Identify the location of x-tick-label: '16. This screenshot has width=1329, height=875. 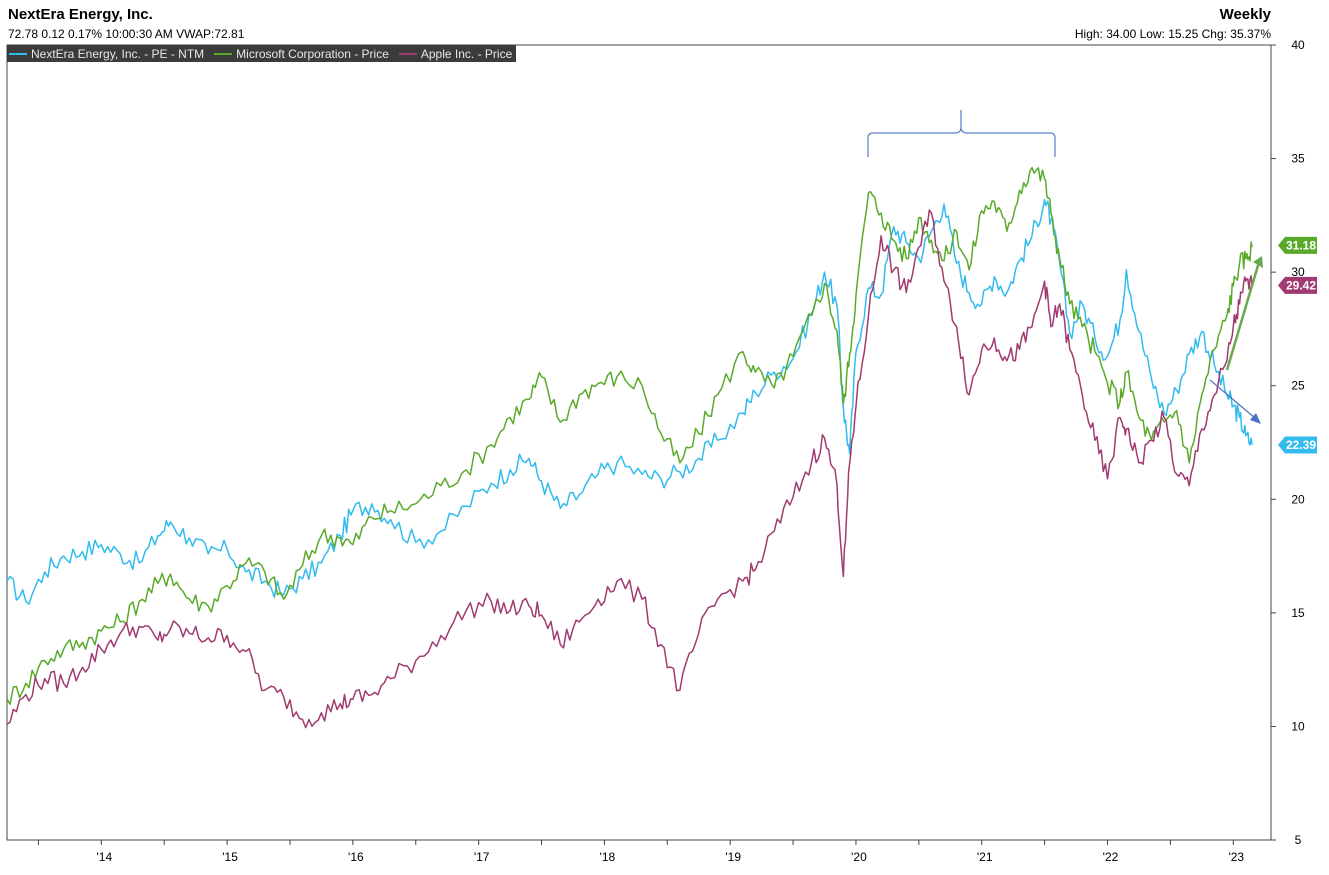
(356, 857).